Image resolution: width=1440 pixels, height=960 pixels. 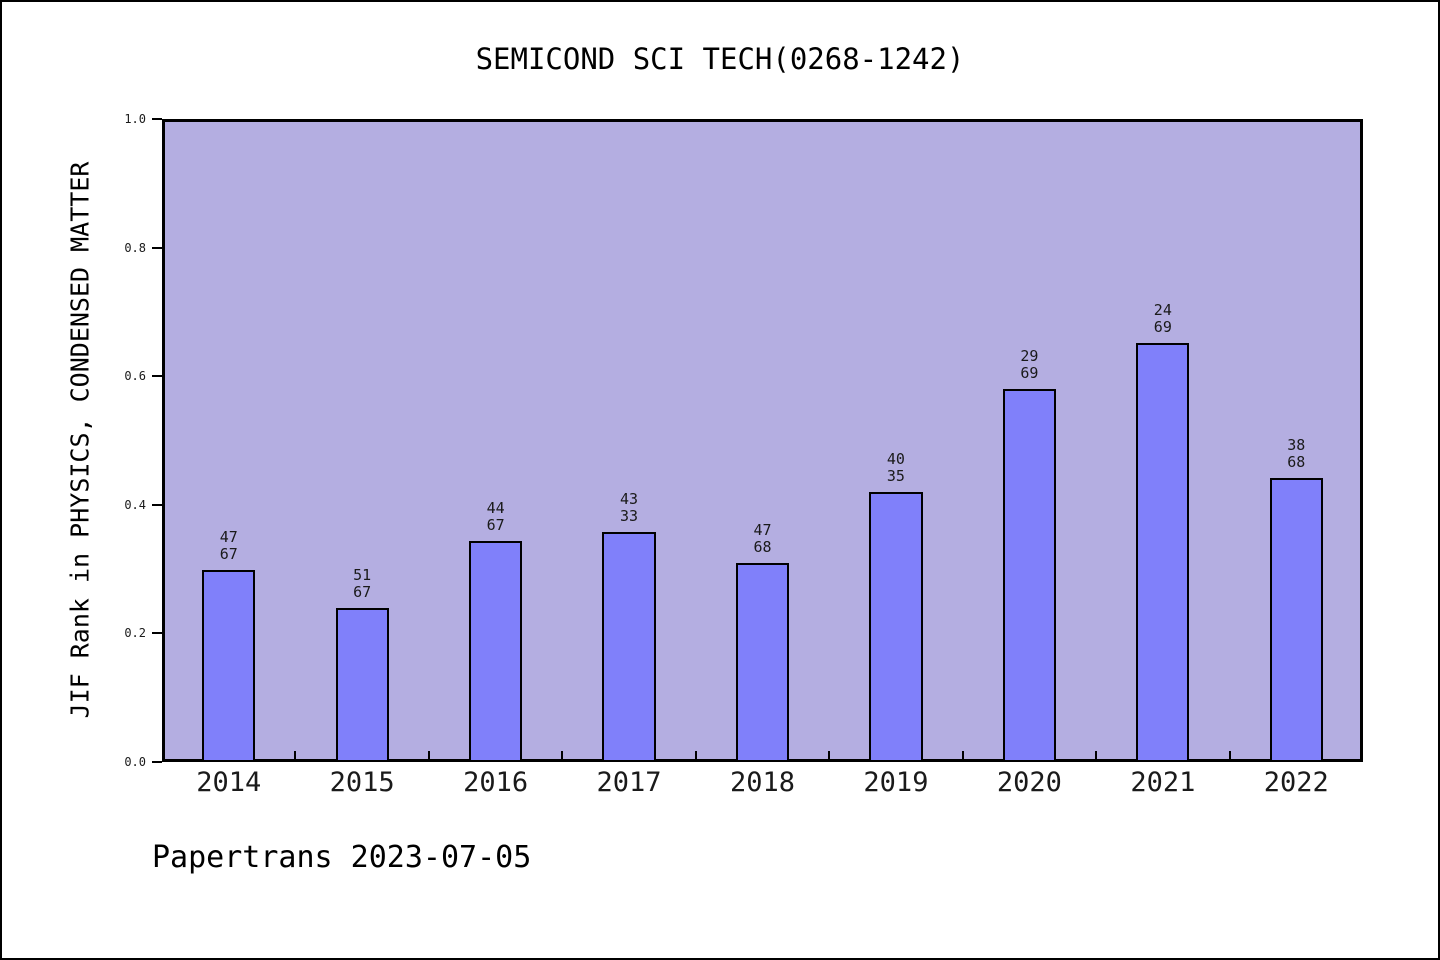 I want to click on bar-value-label: 47 67, so click(x=228, y=545).